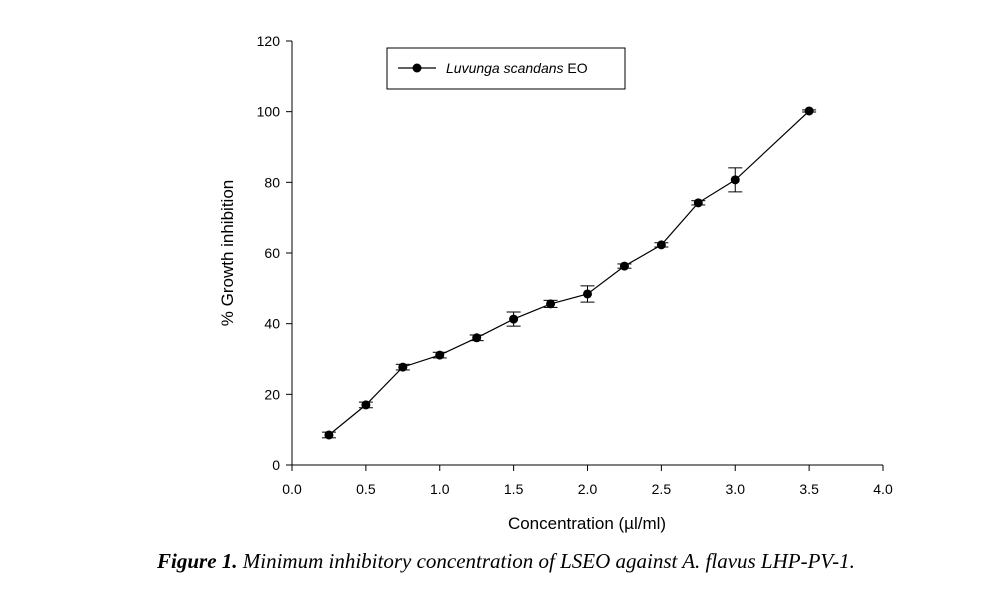  What do you see at coordinates (292, 489) in the screenshot?
I see `x-tick-label: 0.0` at bounding box center [292, 489].